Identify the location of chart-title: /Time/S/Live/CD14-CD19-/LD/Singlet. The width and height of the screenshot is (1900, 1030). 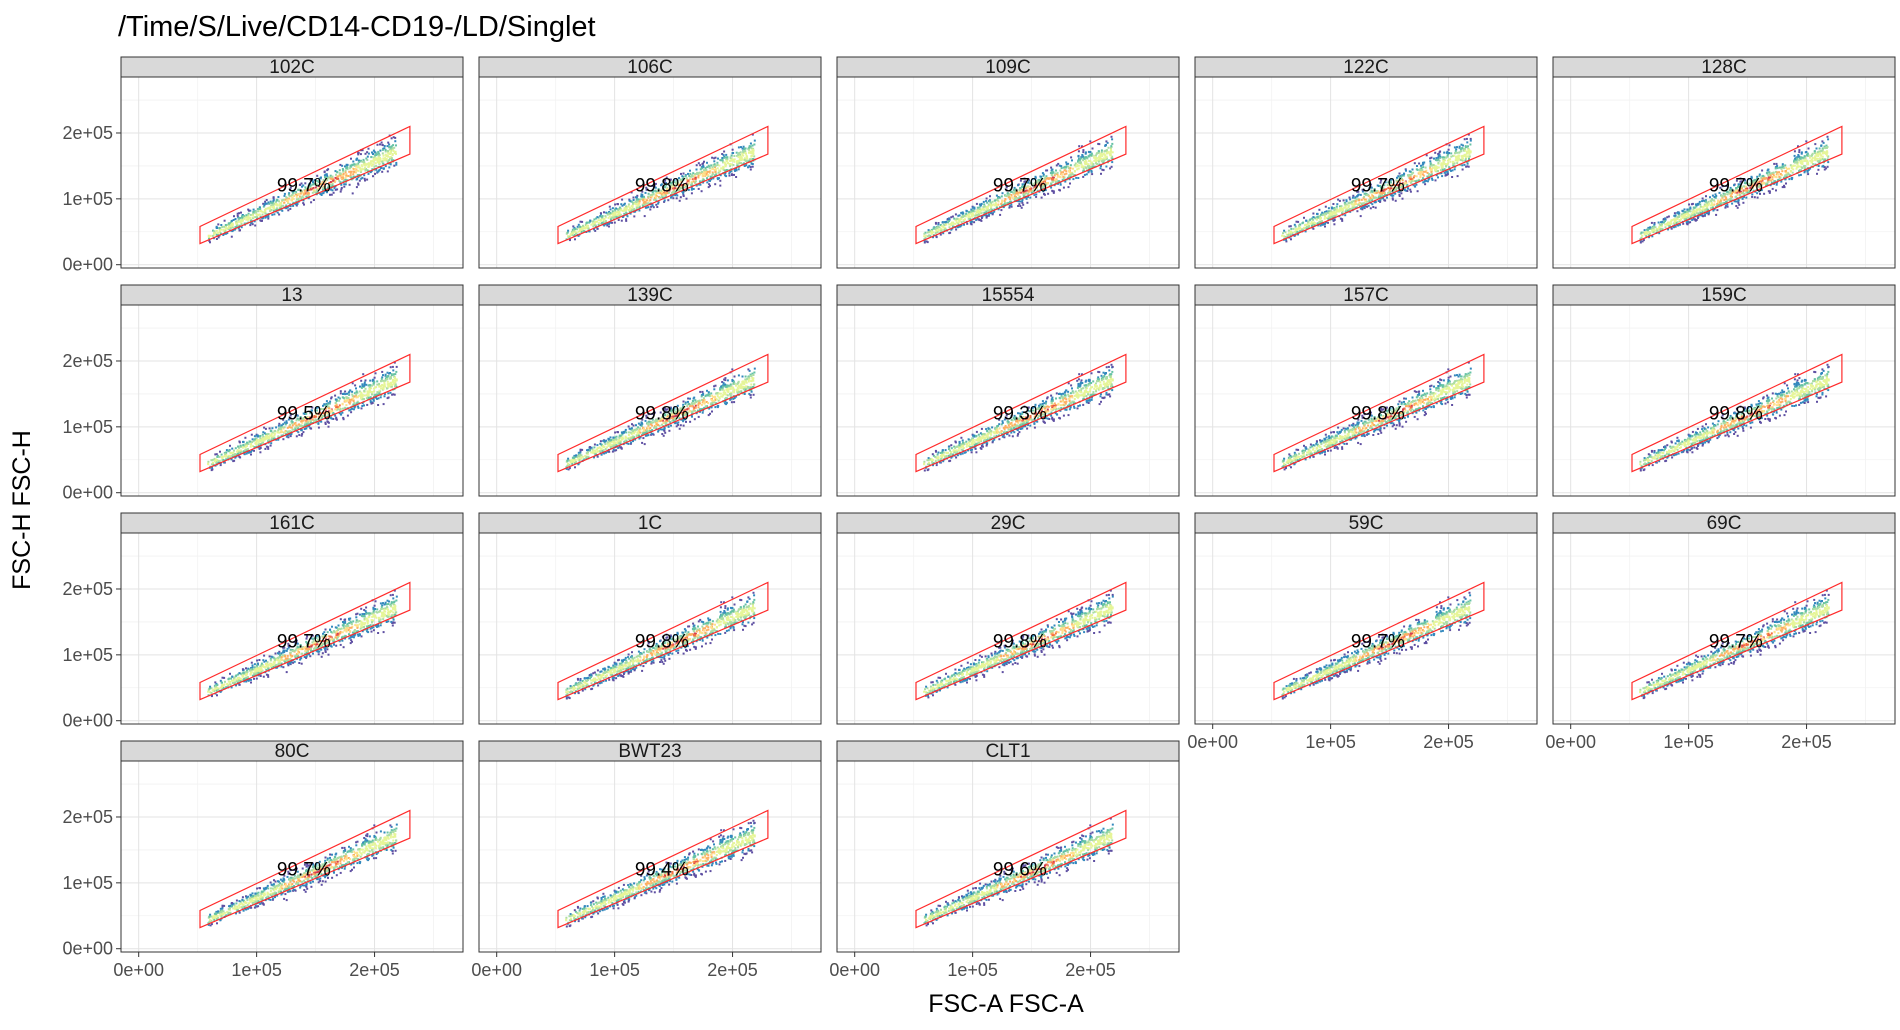
(357, 27).